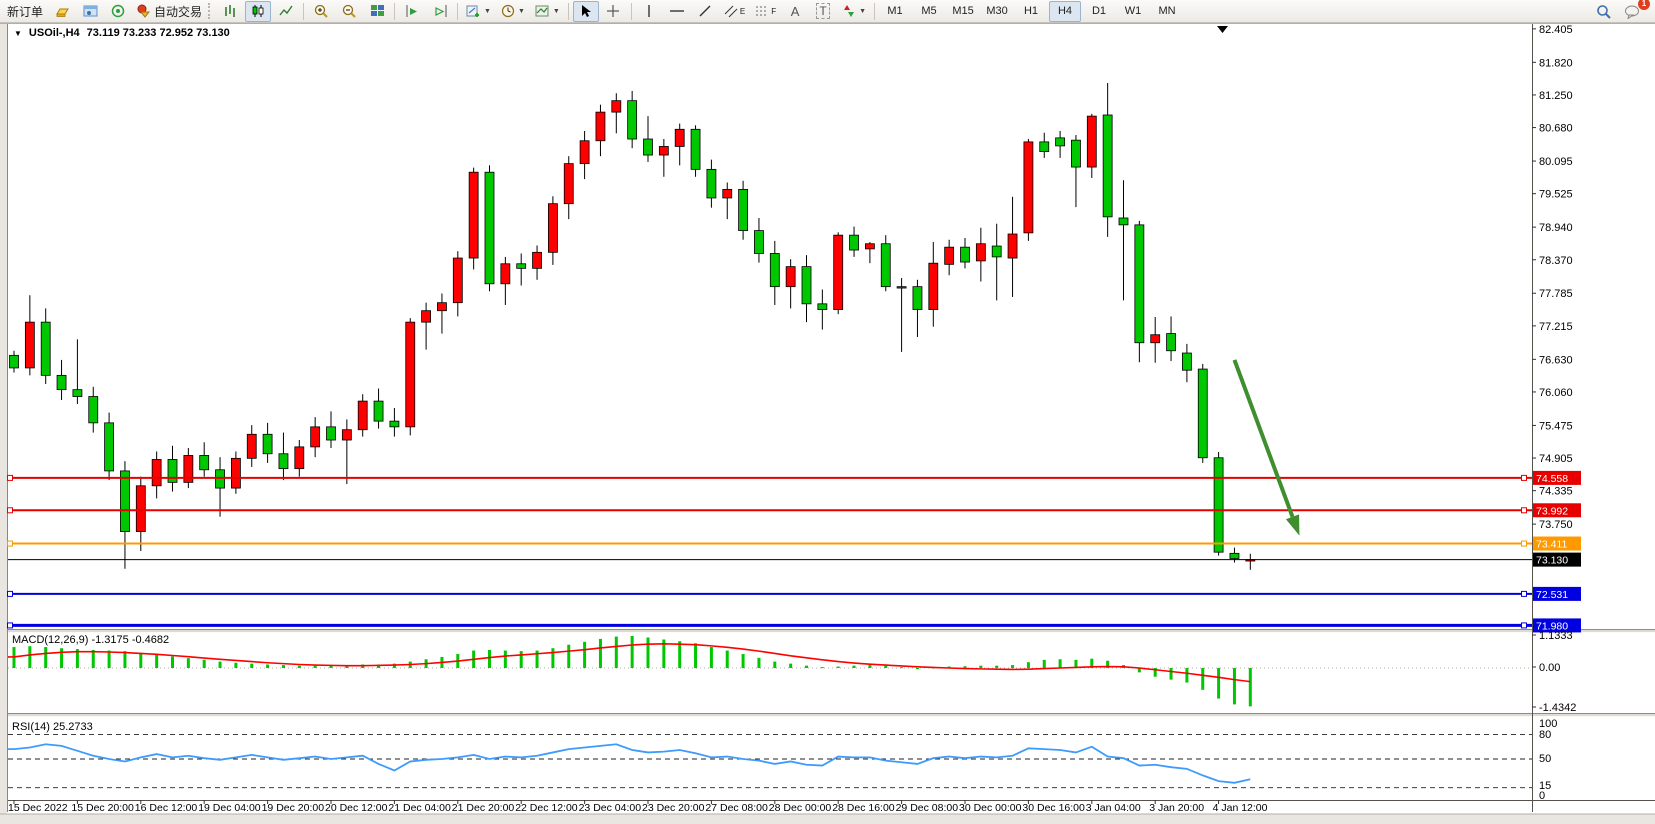 Image resolution: width=1655 pixels, height=824 pixels. Describe the element at coordinates (1557, 559) in the screenshot. I see `bid-price-tag: 73.130` at that location.